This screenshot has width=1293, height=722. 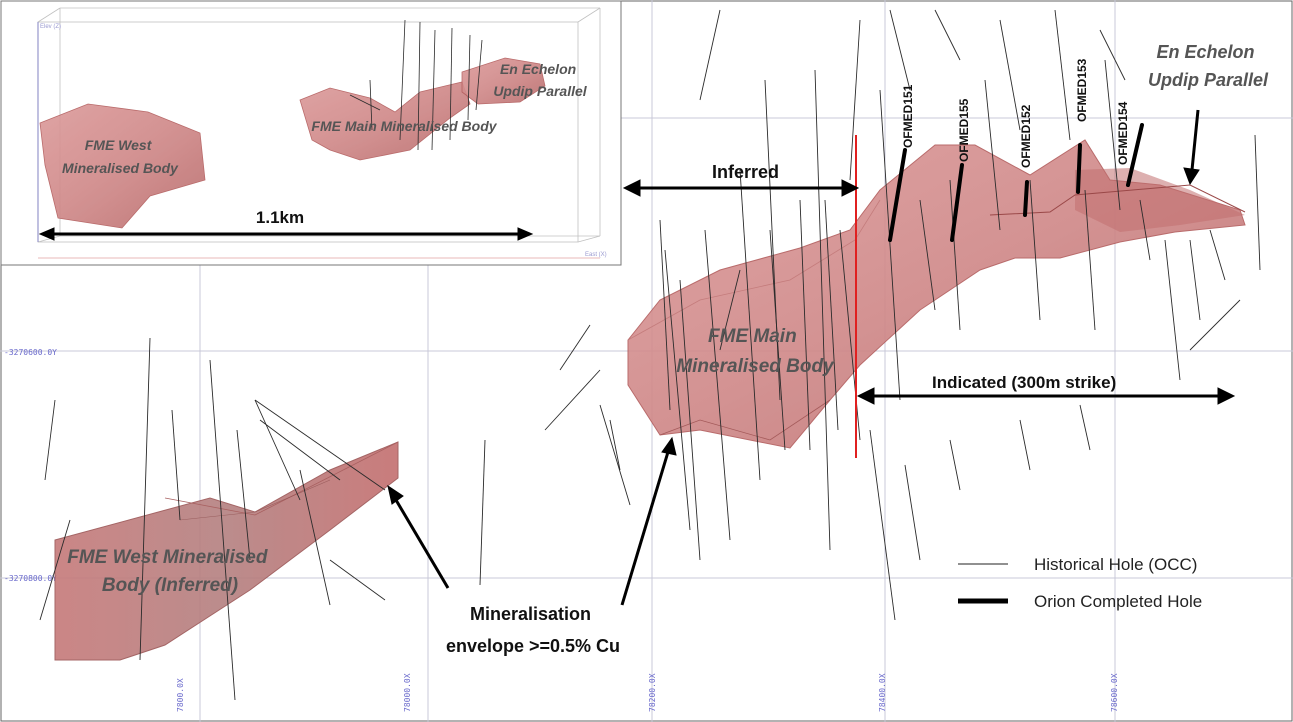 What do you see at coordinates (404, 126) in the screenshot?
I see `inset-main-label: FME Main Mineralised Body` at bounding box center [404, 126].